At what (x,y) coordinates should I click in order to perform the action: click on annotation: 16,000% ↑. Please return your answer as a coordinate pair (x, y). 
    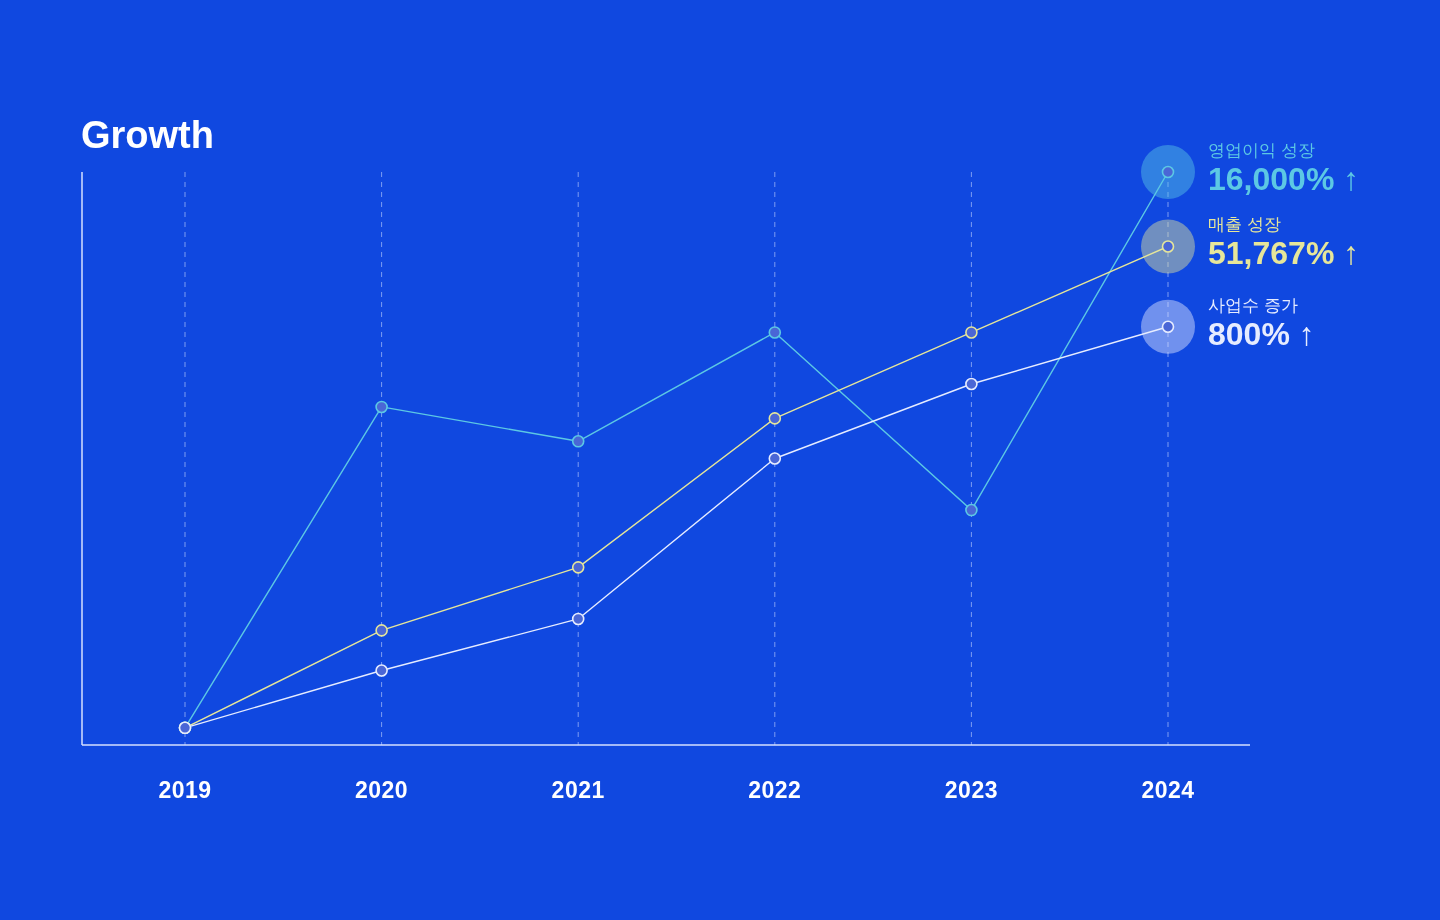
    Looking at the image, I should click on (1284, 179).